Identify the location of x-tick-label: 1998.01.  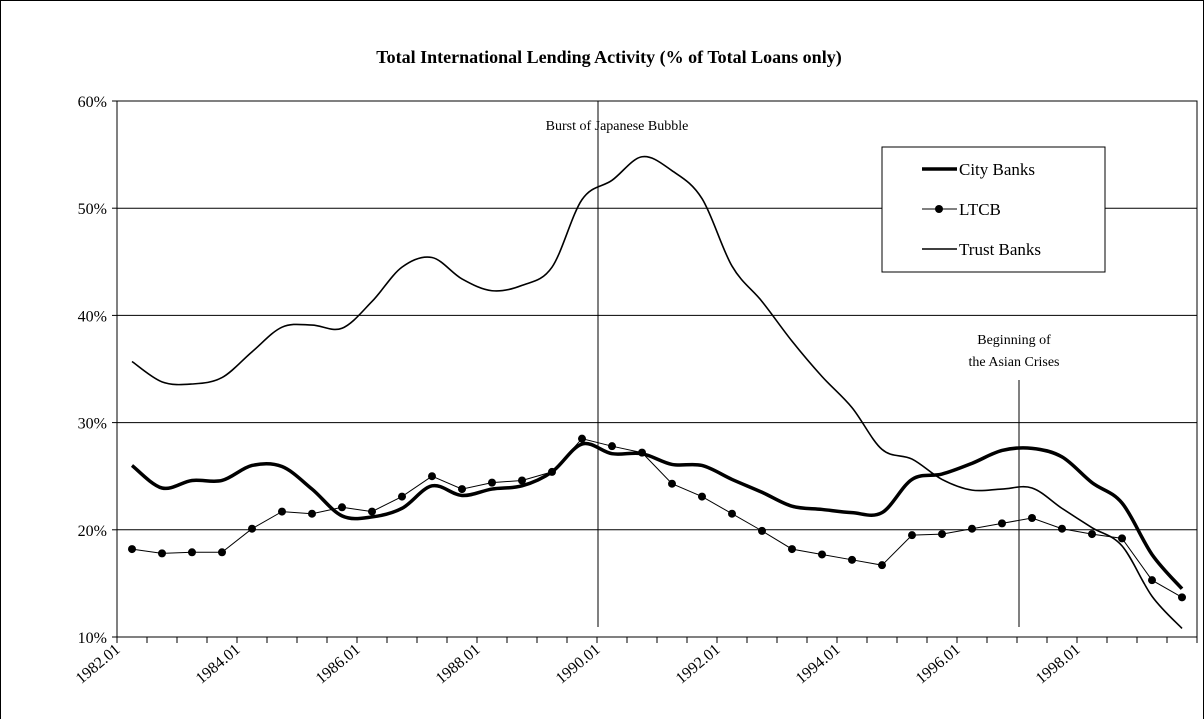
(1058, 664).